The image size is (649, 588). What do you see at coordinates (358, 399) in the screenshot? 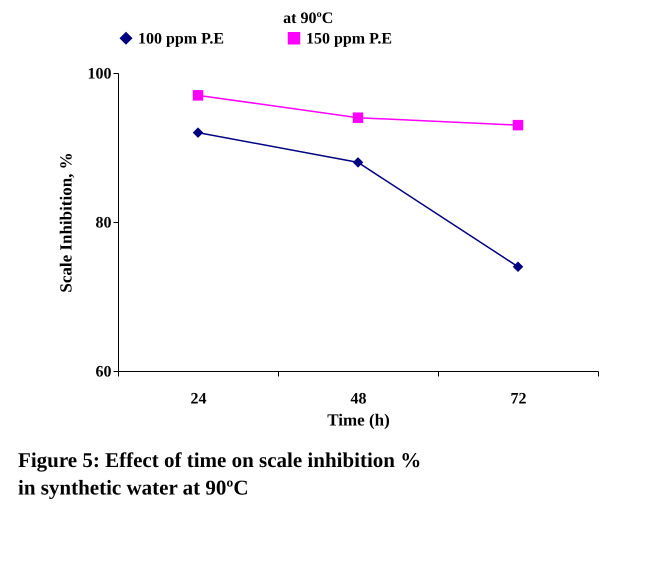
I see `x-tick-label: 48` at bounding box center [358, 399].